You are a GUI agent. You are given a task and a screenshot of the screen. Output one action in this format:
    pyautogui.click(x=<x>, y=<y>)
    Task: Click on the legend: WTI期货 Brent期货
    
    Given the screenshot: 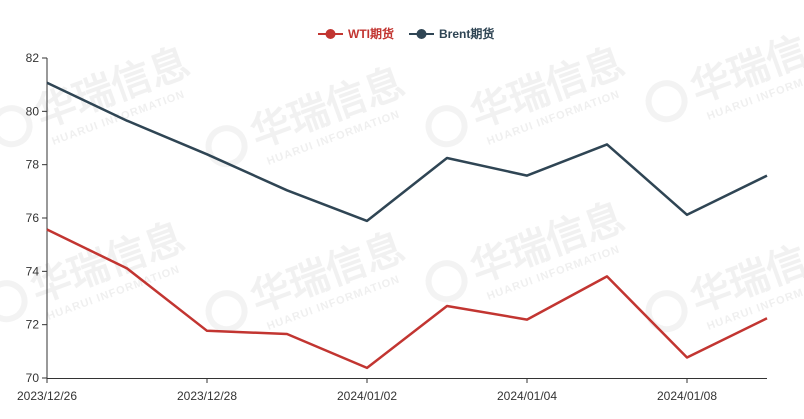 What is the action you would take?
    pyautogui.click(x=406, y=33)
    